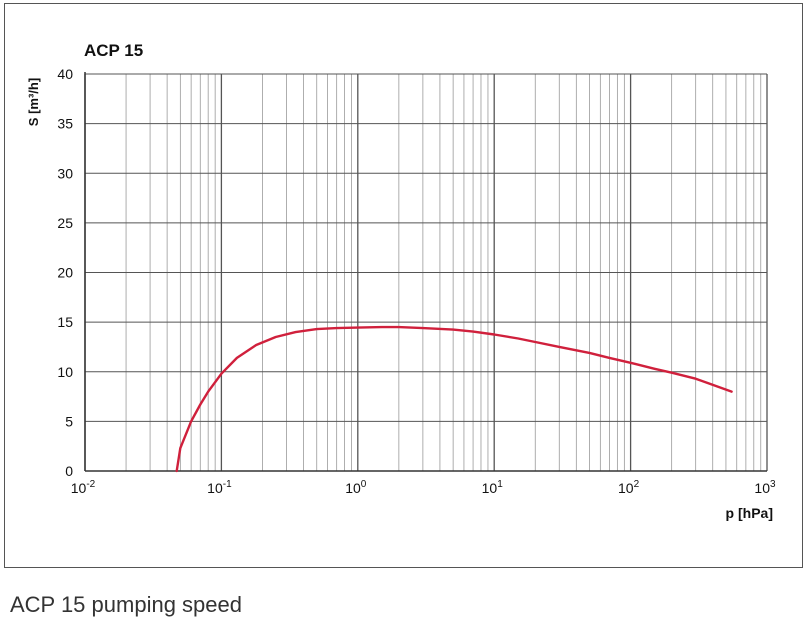  I want to click on x-axis-label: p [hPa], so click(749, 513).